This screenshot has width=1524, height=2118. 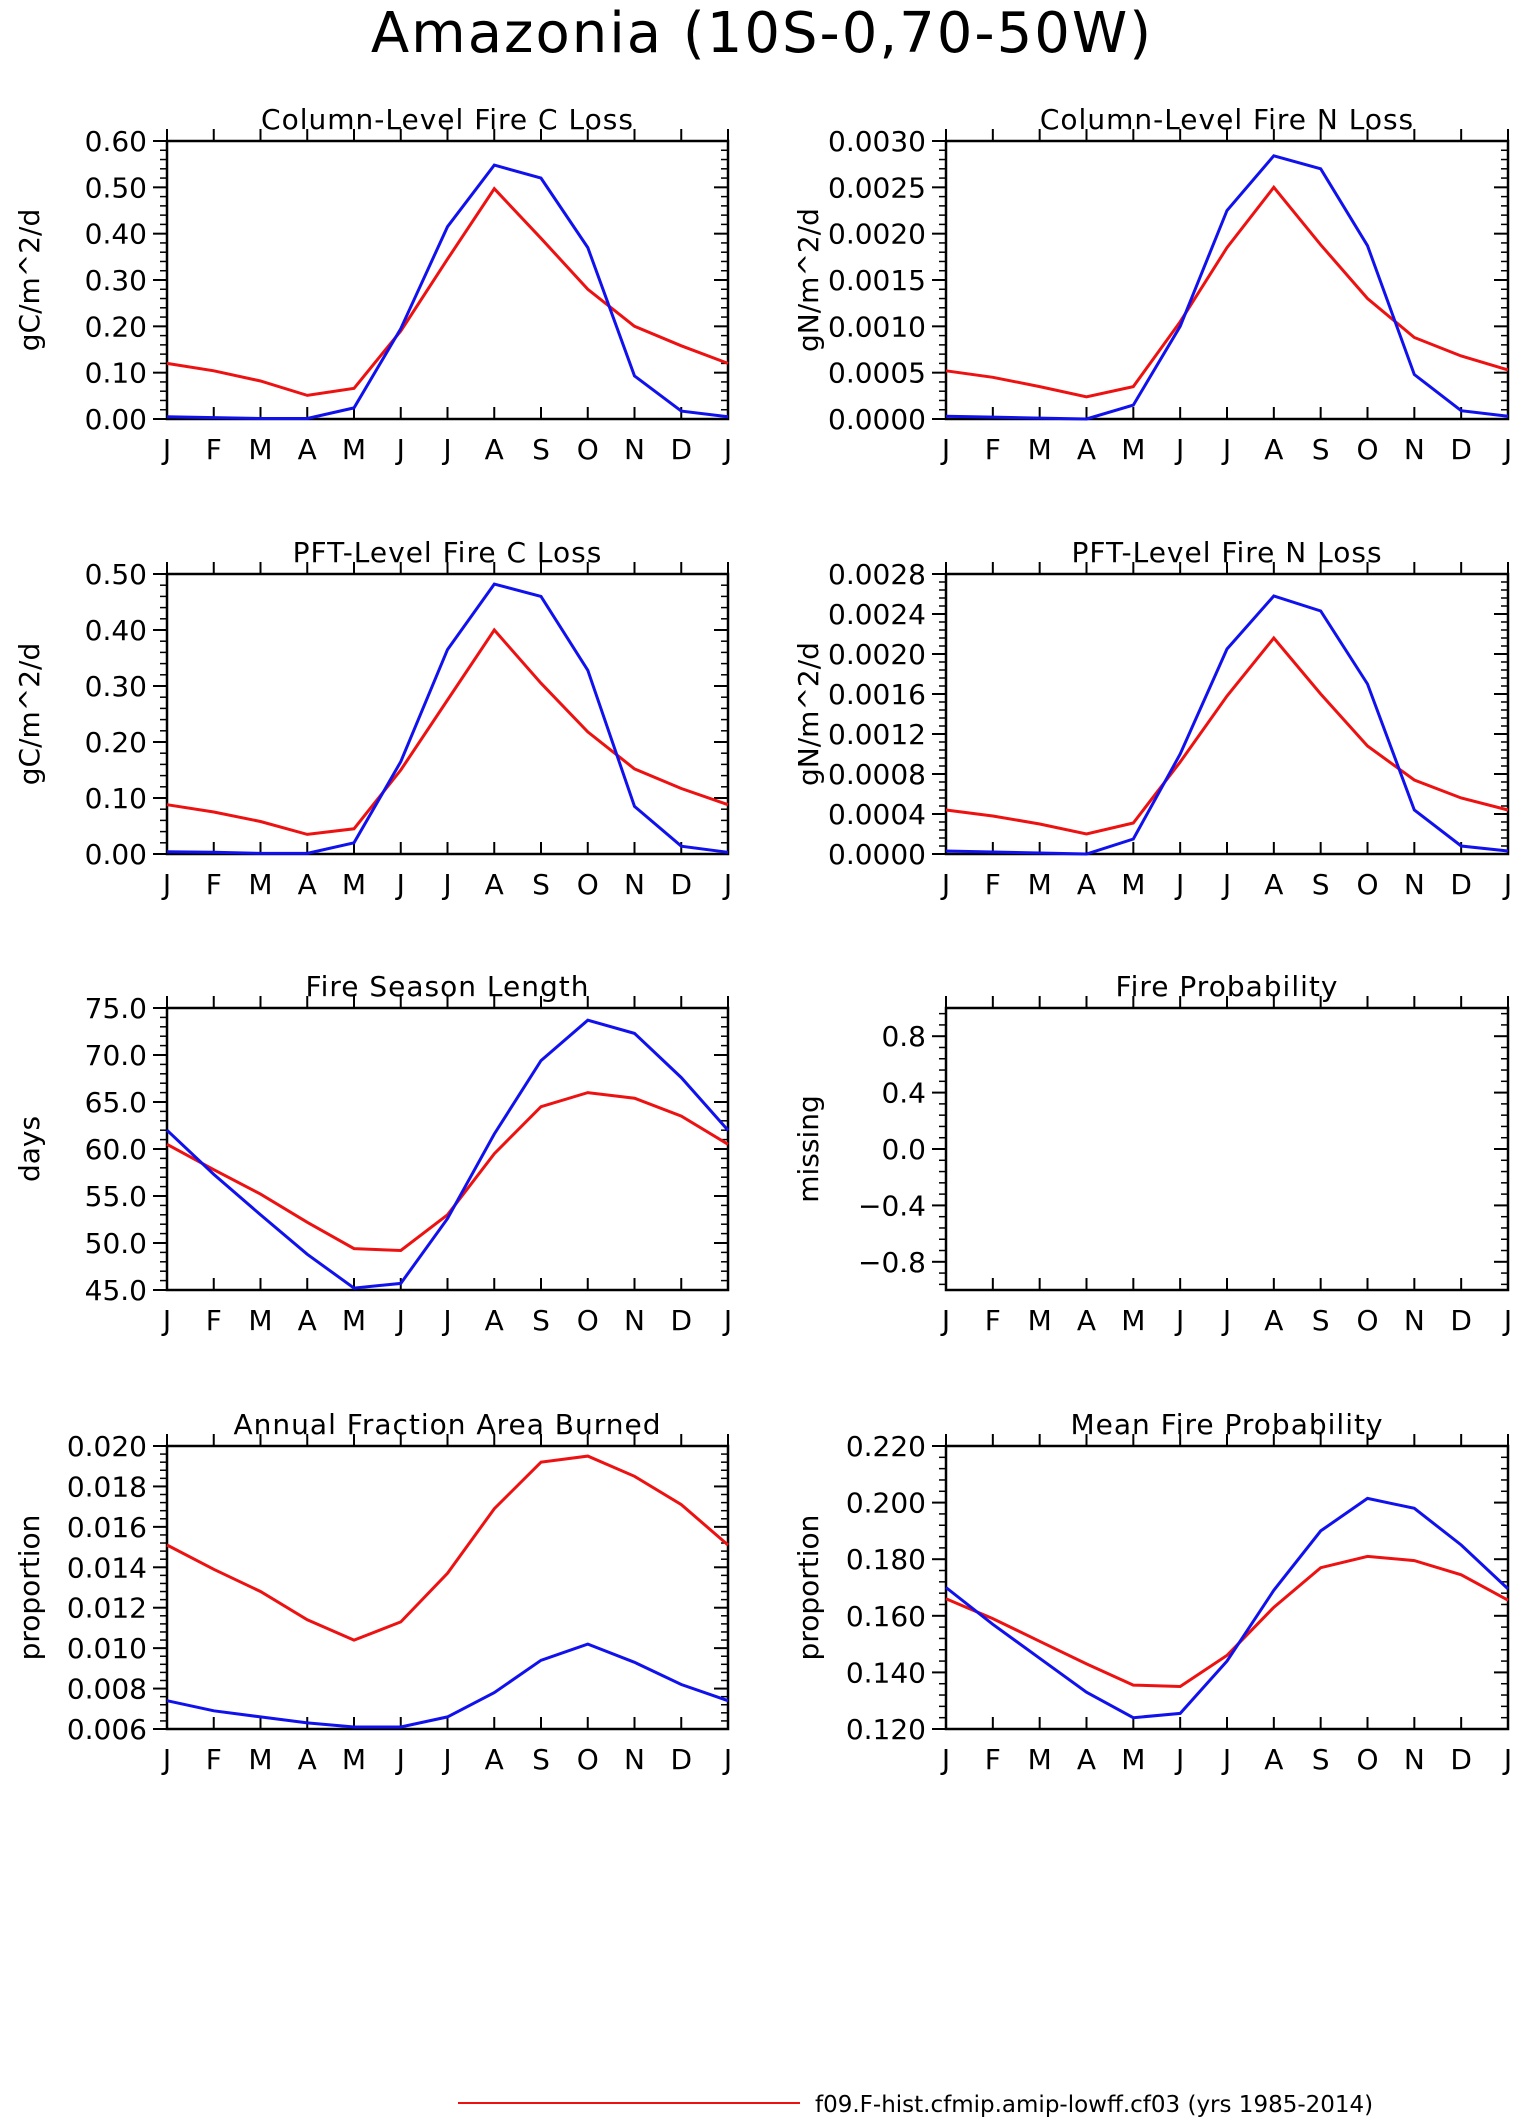 I want to click on y-tick-label: 0.200, so click(x=886, y=1503).